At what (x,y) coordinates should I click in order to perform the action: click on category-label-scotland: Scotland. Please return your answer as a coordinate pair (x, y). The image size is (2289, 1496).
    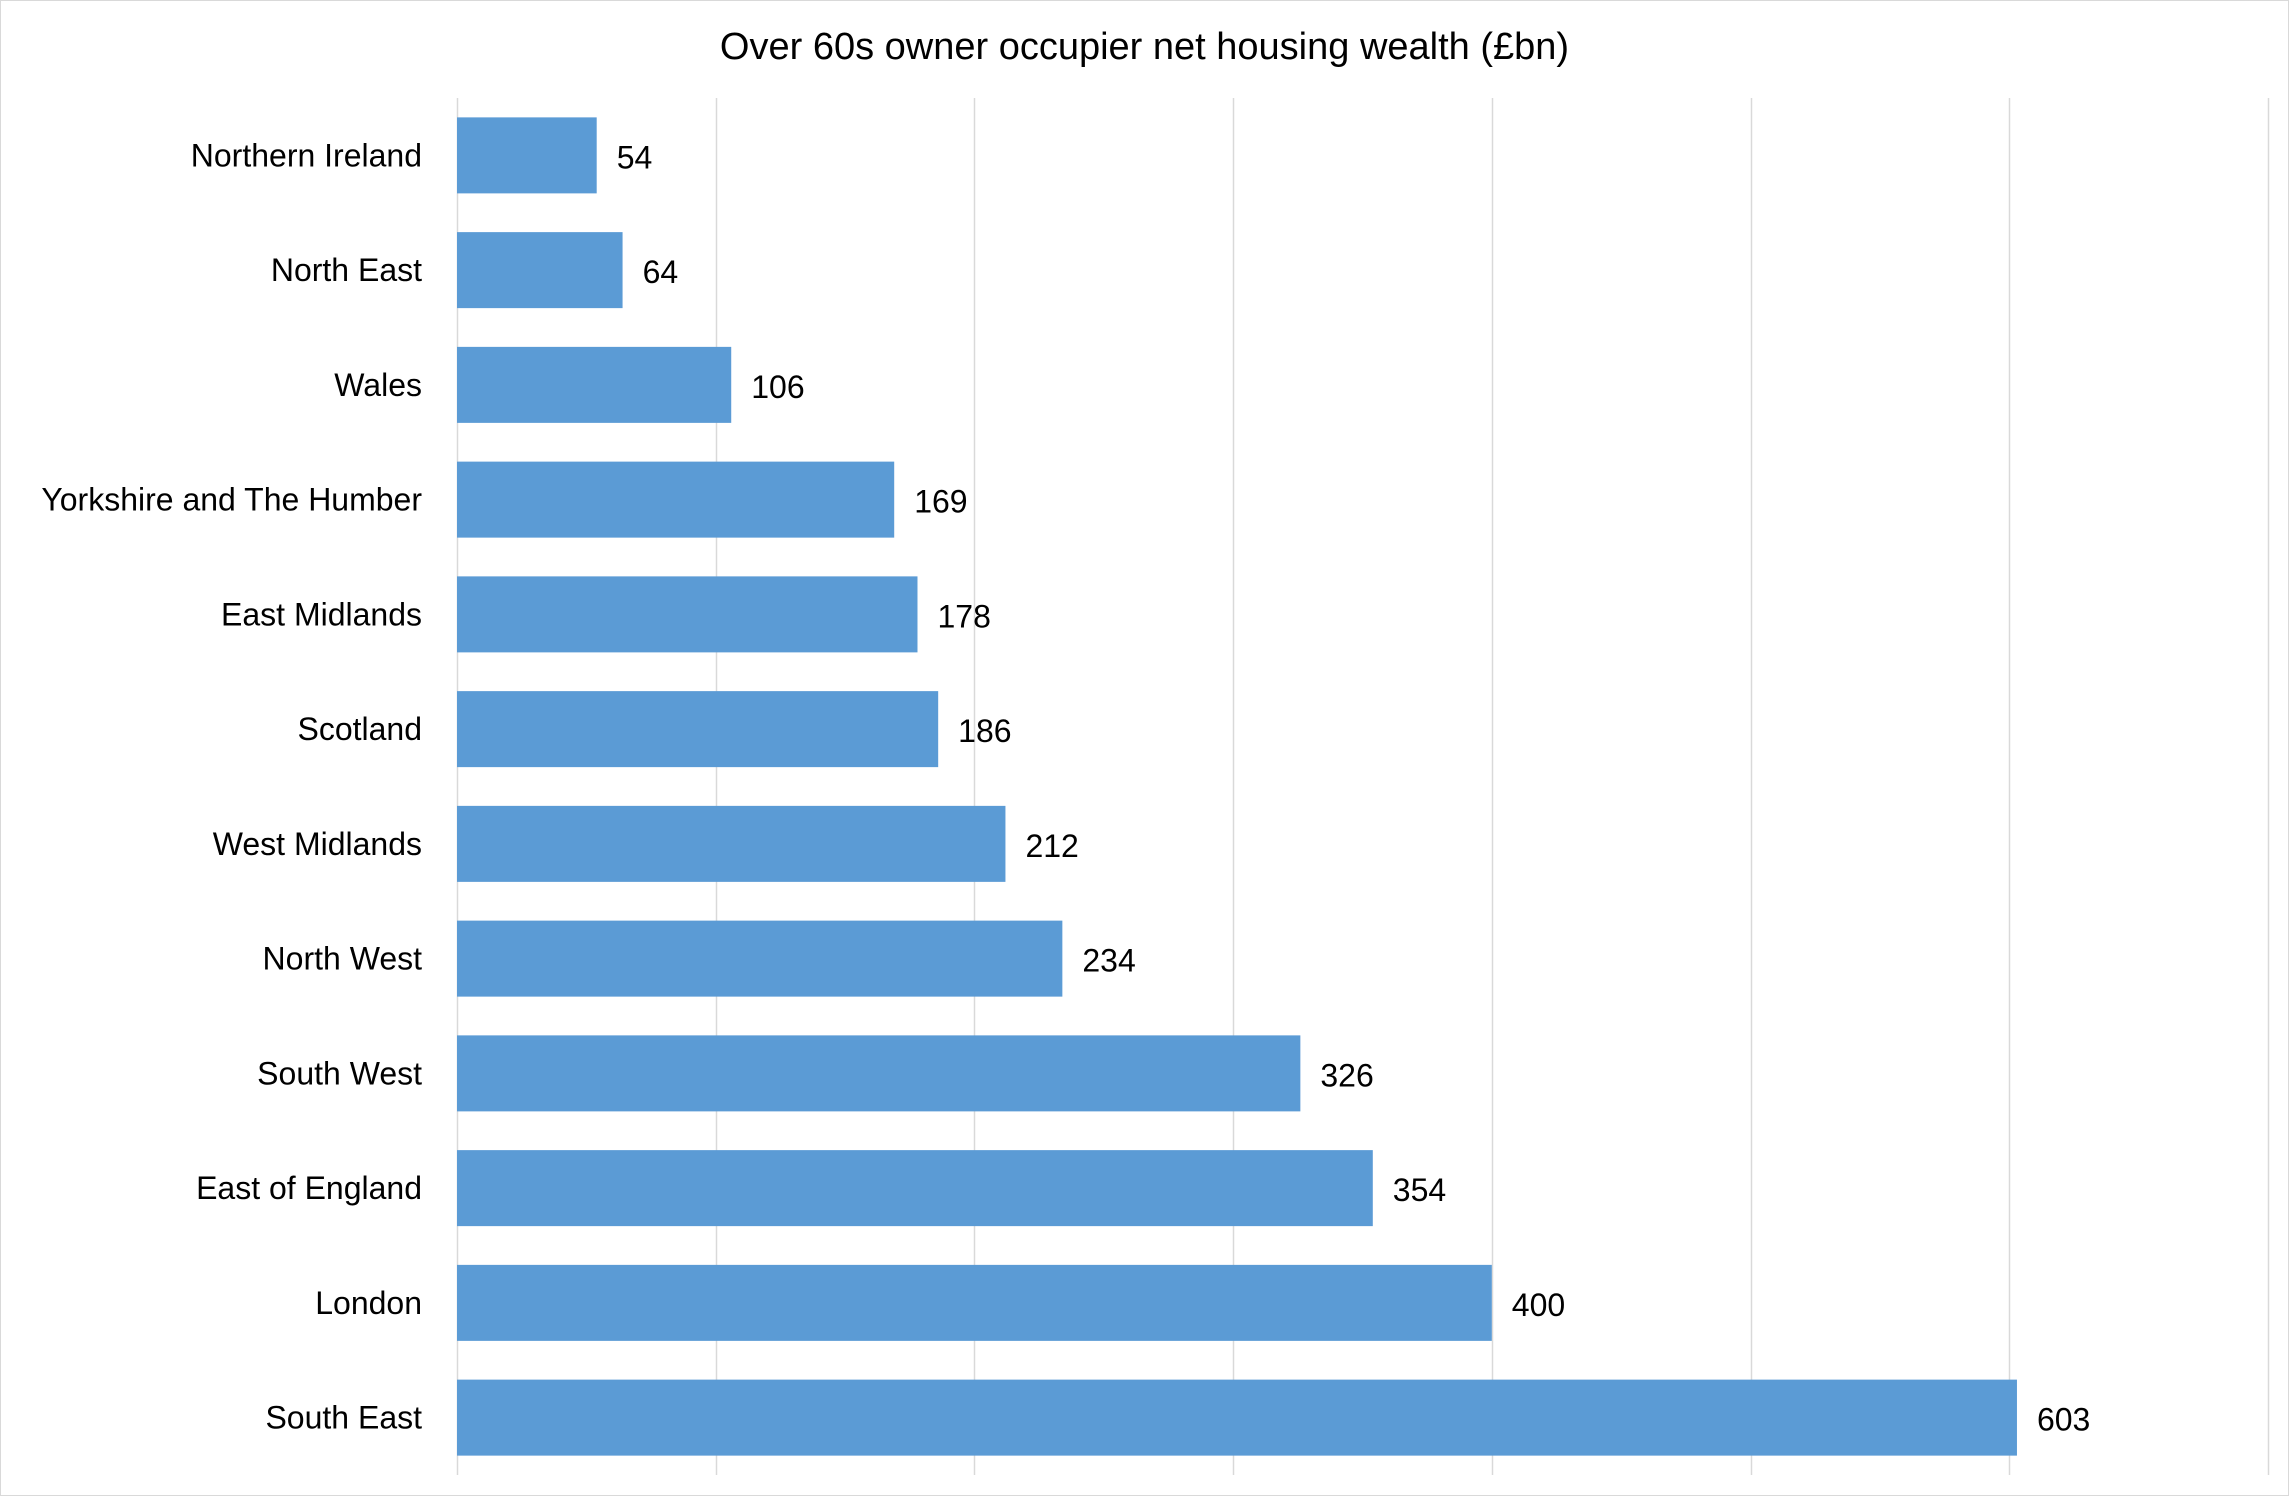
    Looking at the image, I should click on (359, 729).